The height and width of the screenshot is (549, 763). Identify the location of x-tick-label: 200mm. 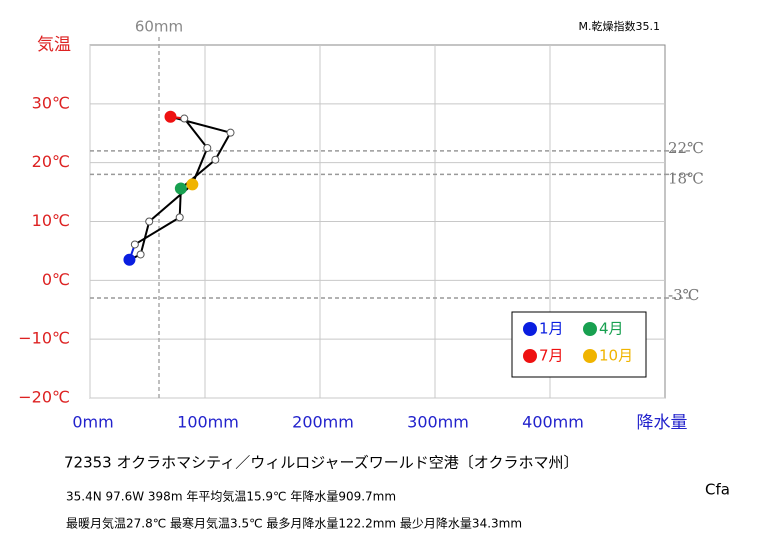
(323, 422).